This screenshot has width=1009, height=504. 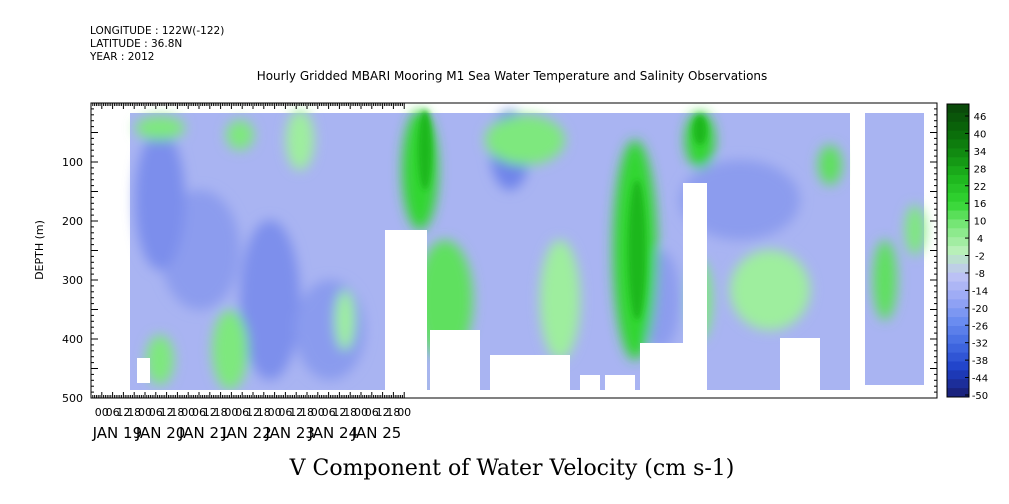 I want to click on x-day-label: JAN 20, so click(x=160, y=433).